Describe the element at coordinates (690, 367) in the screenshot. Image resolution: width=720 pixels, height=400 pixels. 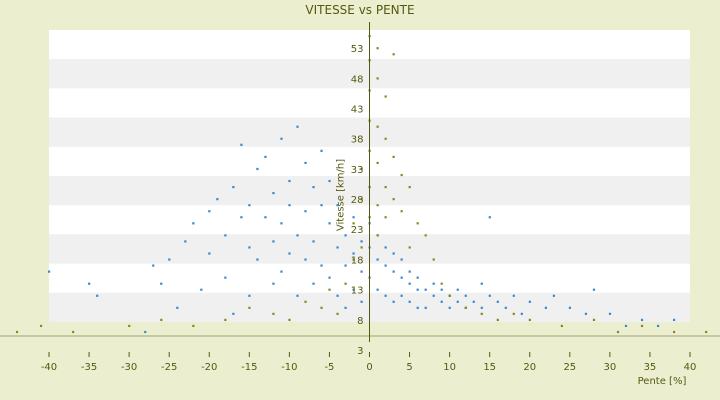
I see `x-tick-label: 40` at that location.